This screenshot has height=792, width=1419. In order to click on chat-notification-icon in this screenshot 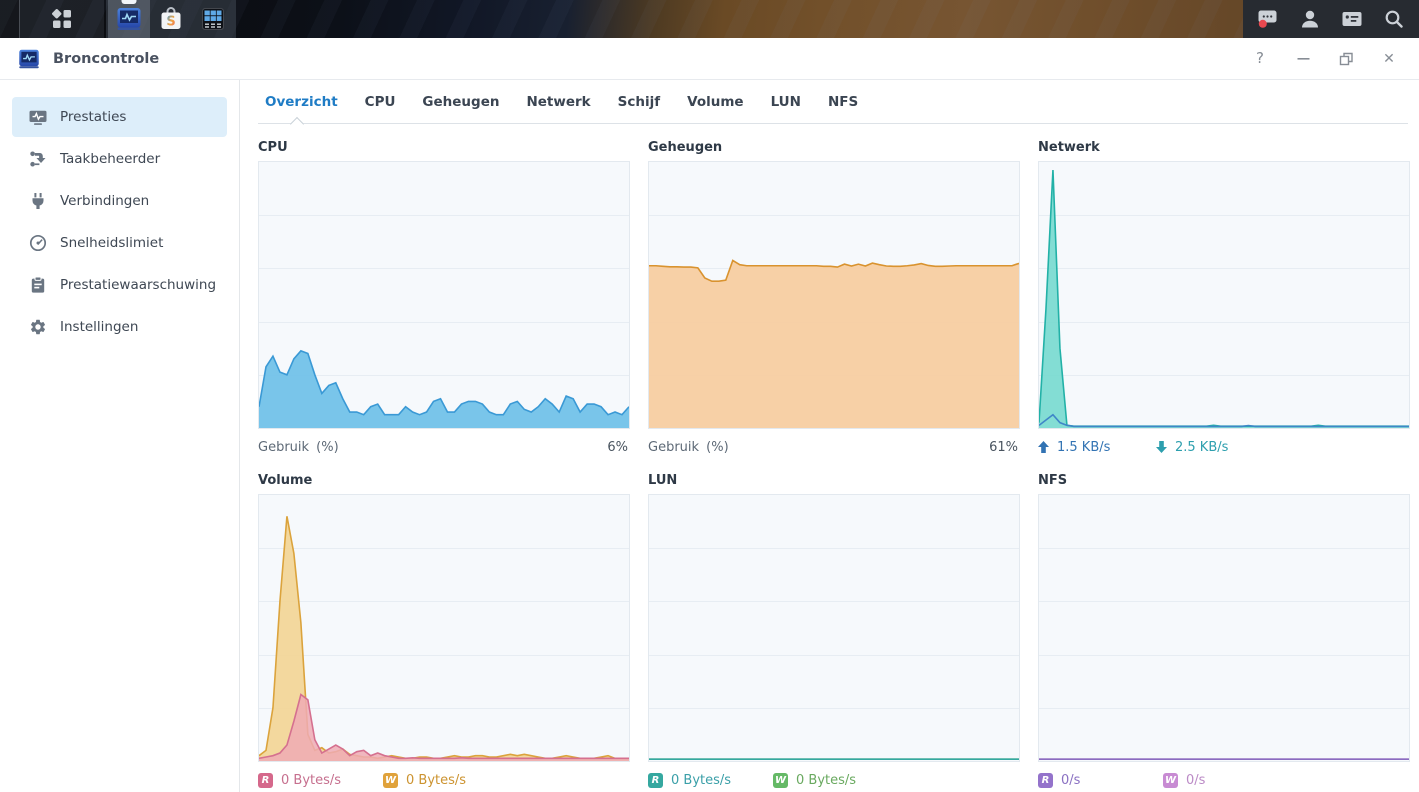, I will do `click(1267, 19)`.